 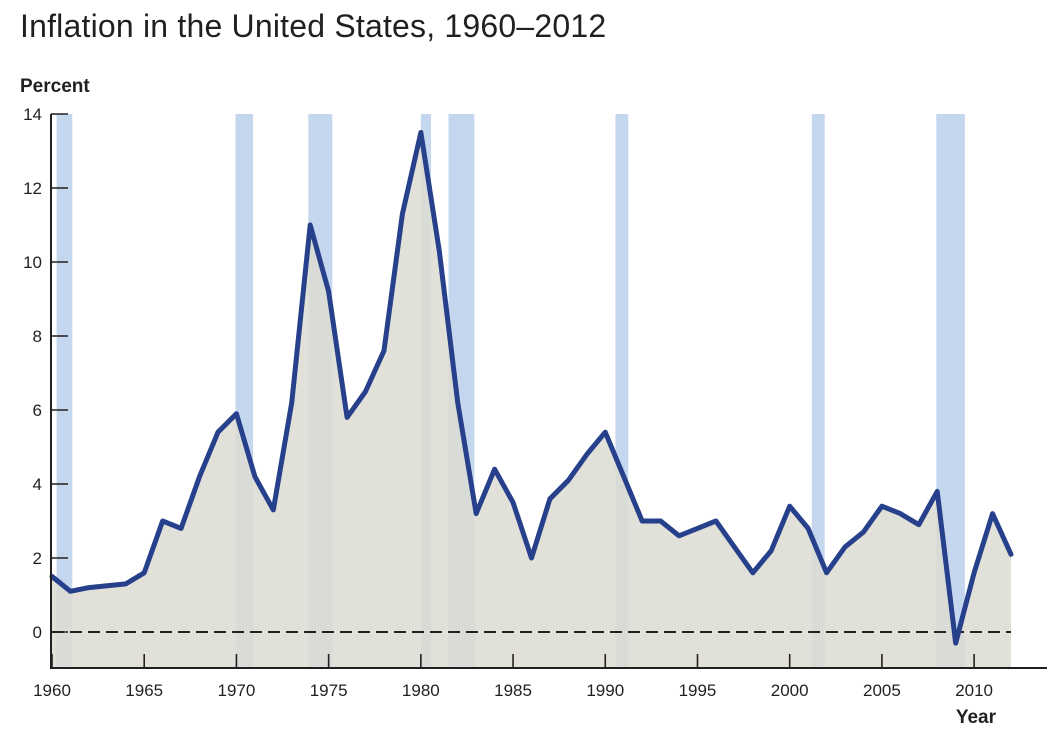 I want to click on x-tick-label: 1985, so click(x=513, y=690).